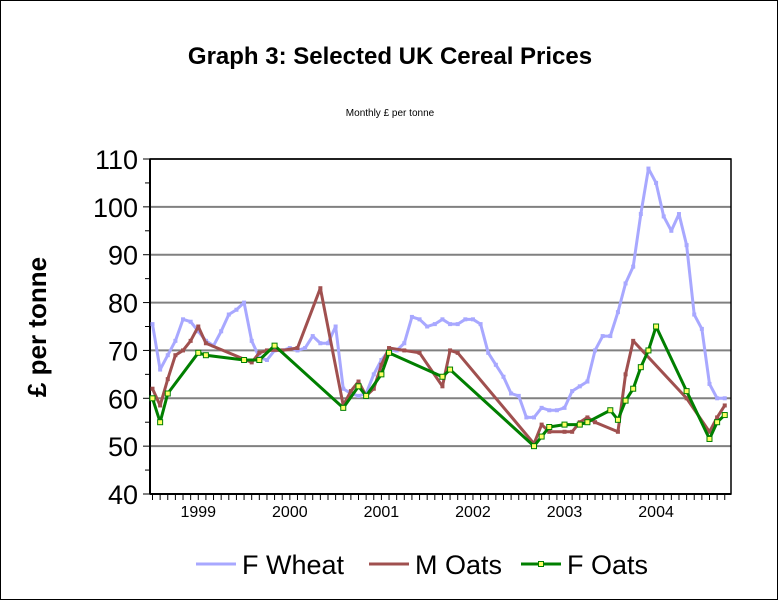 This screenshot has height=600, width=778. Describe the element at coordinates (458, 565) in the screenshot. I see `legend-label: M Oats` at that location.